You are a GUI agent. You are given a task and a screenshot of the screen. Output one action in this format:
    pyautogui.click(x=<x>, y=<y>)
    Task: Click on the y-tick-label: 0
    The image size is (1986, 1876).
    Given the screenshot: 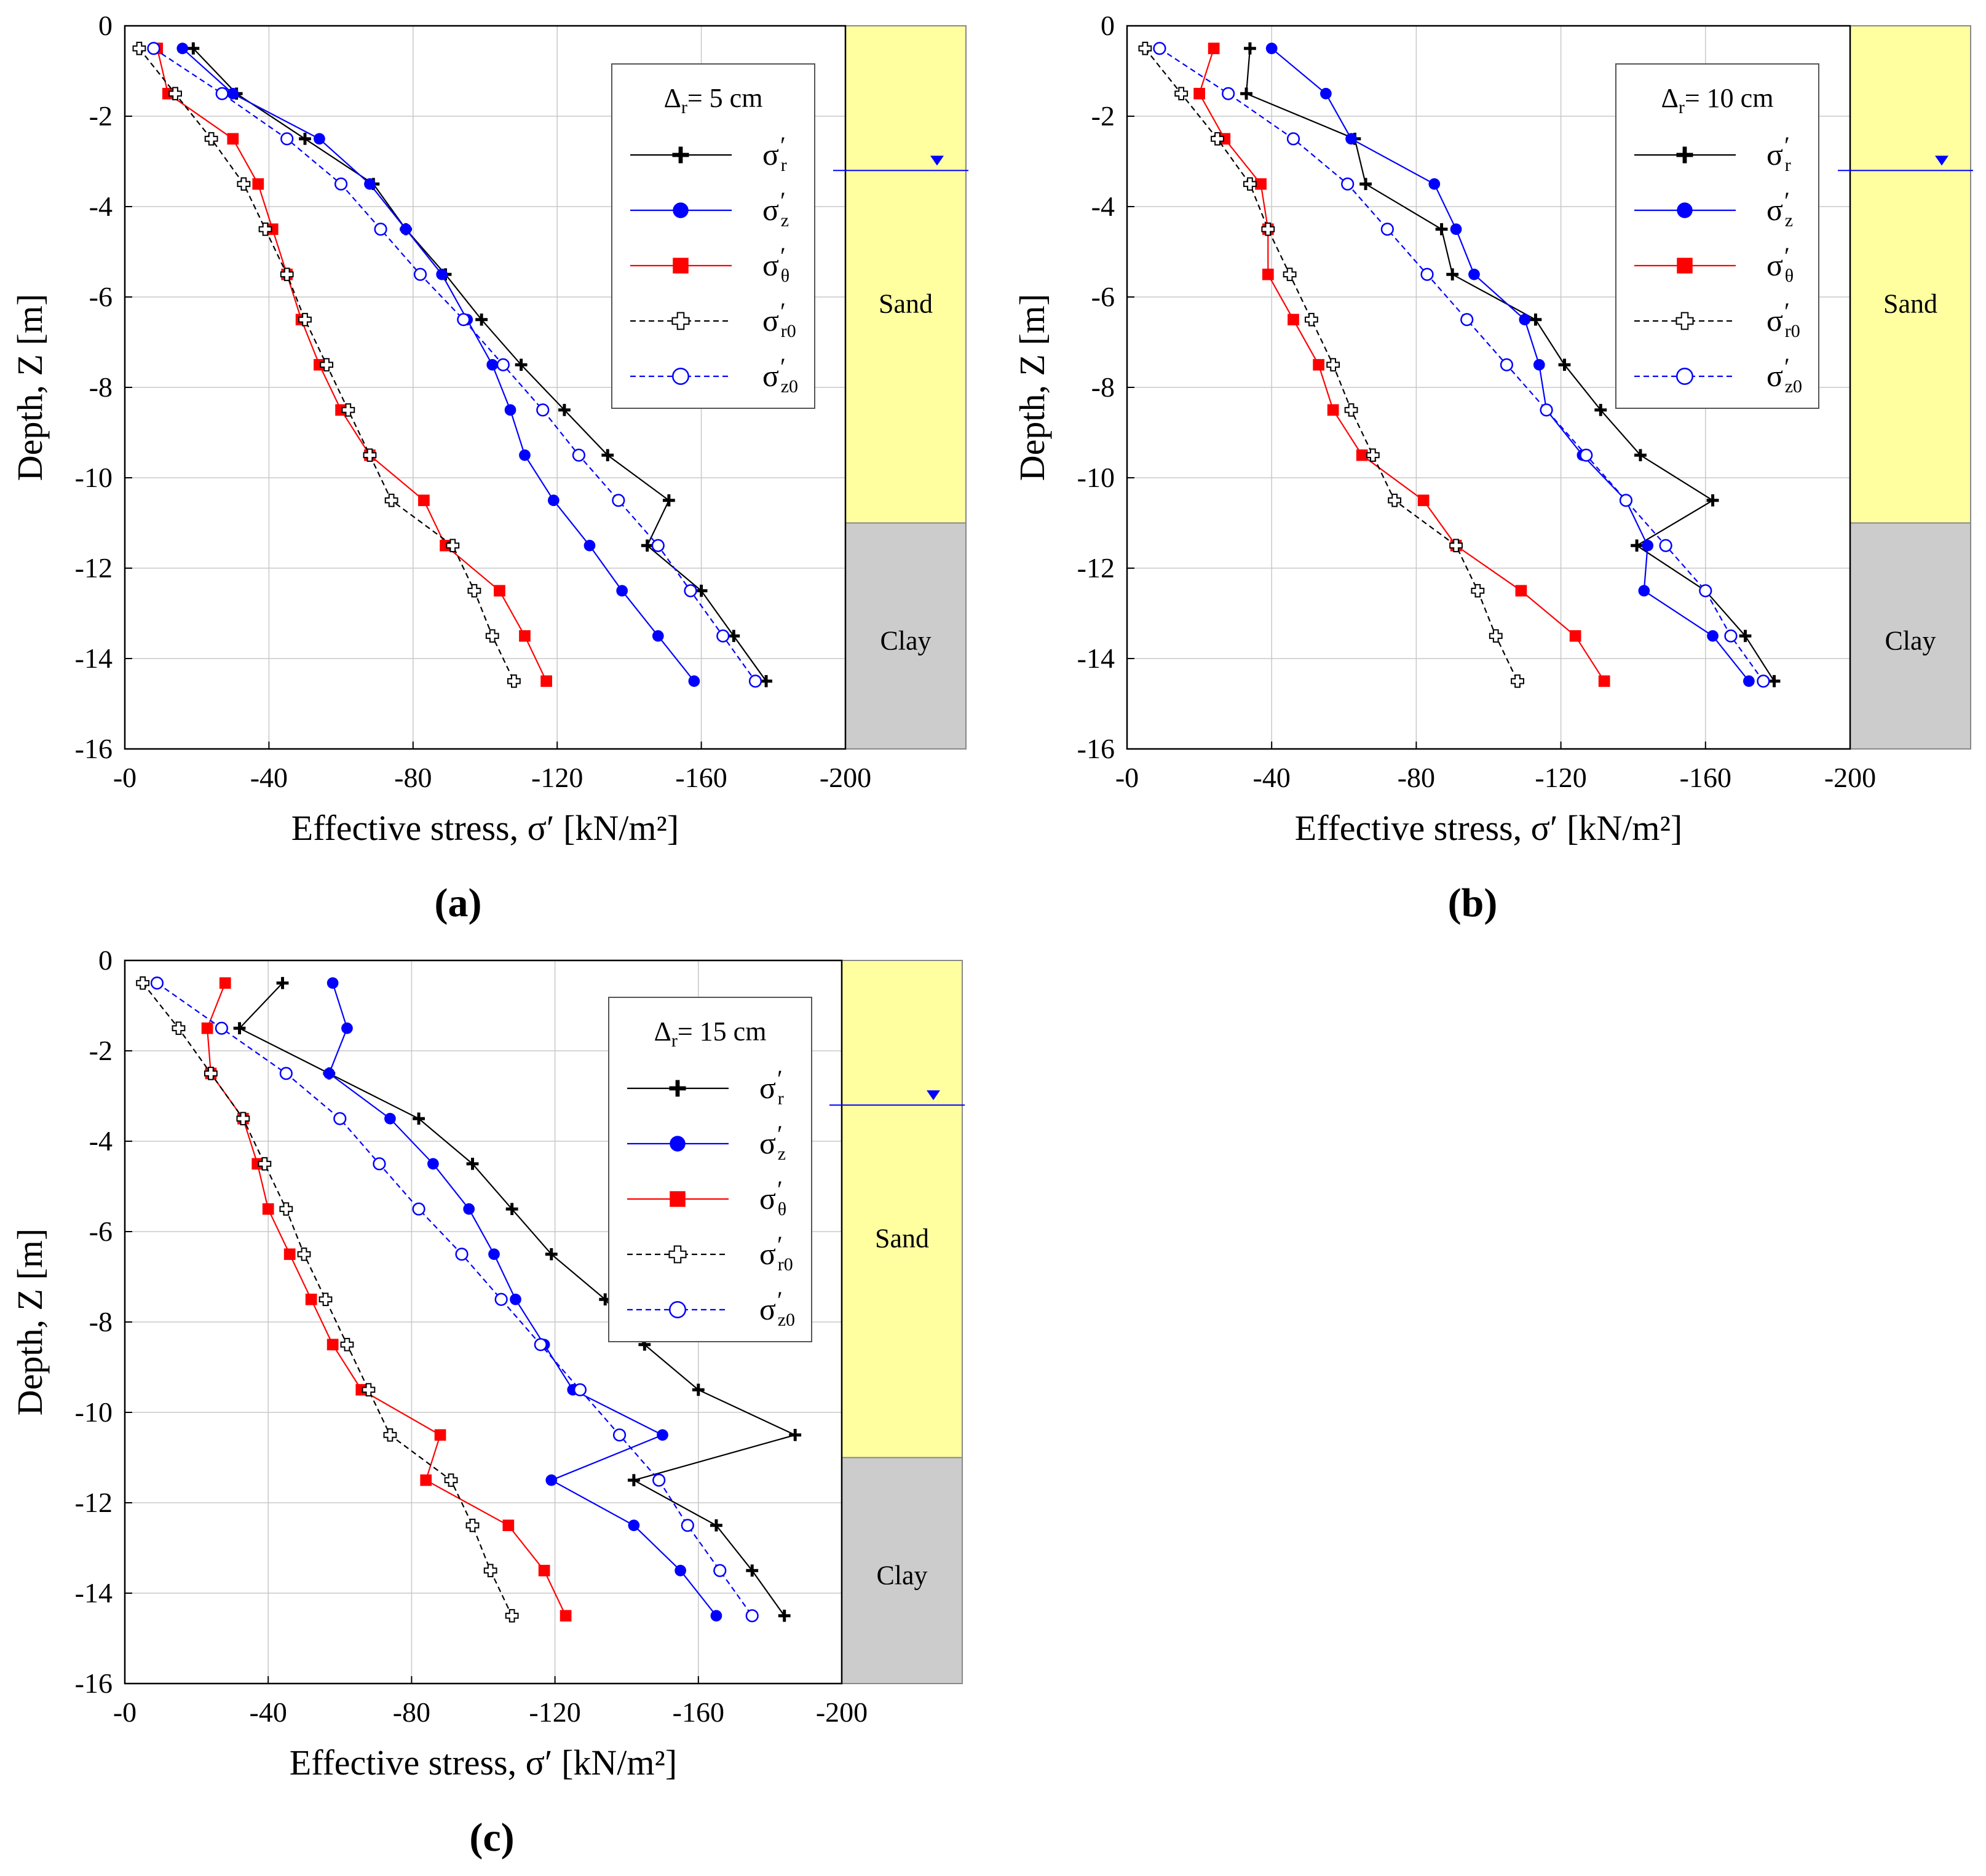 What is the action you would take?
    pyautogui.click(x=105, y=26)
    